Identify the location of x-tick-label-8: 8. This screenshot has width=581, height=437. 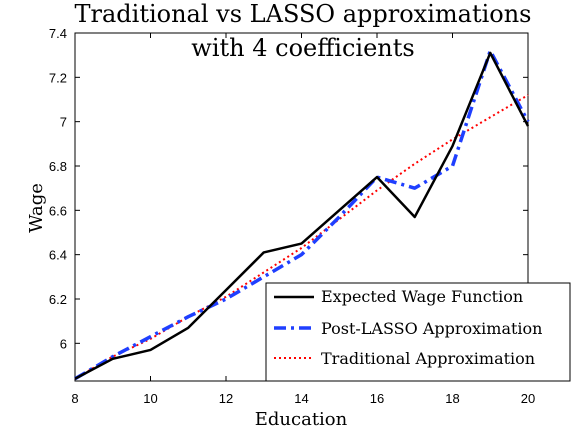
(74, 398).